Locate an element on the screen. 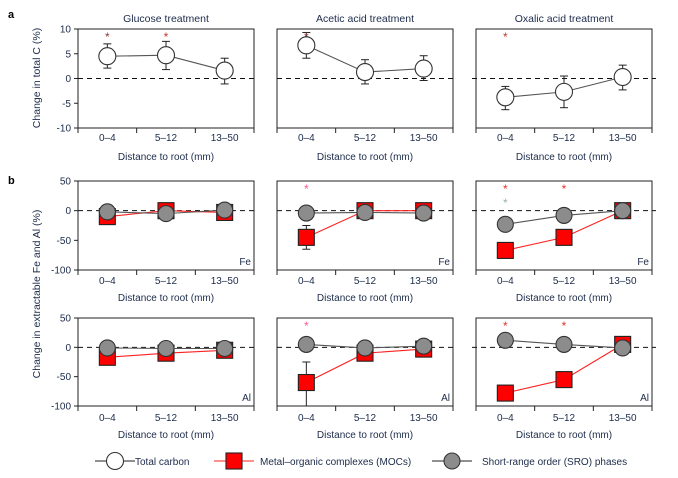 This screenshot has height=478, width=678. legend-label: Metal–organic complexes (MOCs) is located at coordinates (335, 462).